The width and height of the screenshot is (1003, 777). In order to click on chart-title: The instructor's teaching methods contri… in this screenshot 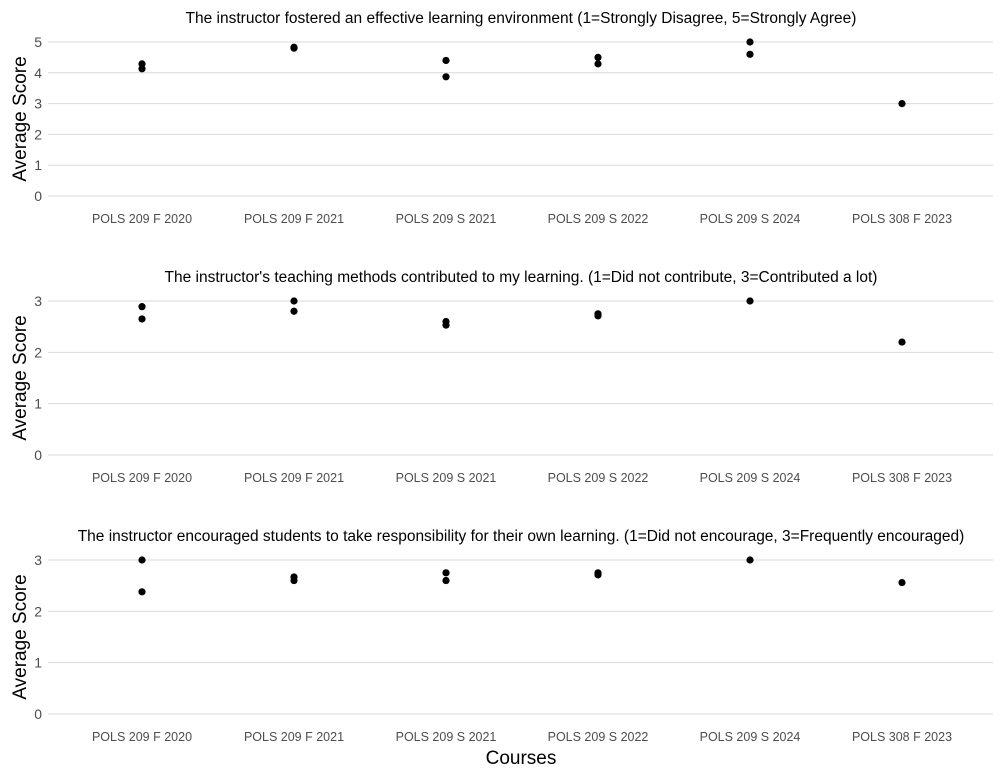, I will do `click(521, 277)`.